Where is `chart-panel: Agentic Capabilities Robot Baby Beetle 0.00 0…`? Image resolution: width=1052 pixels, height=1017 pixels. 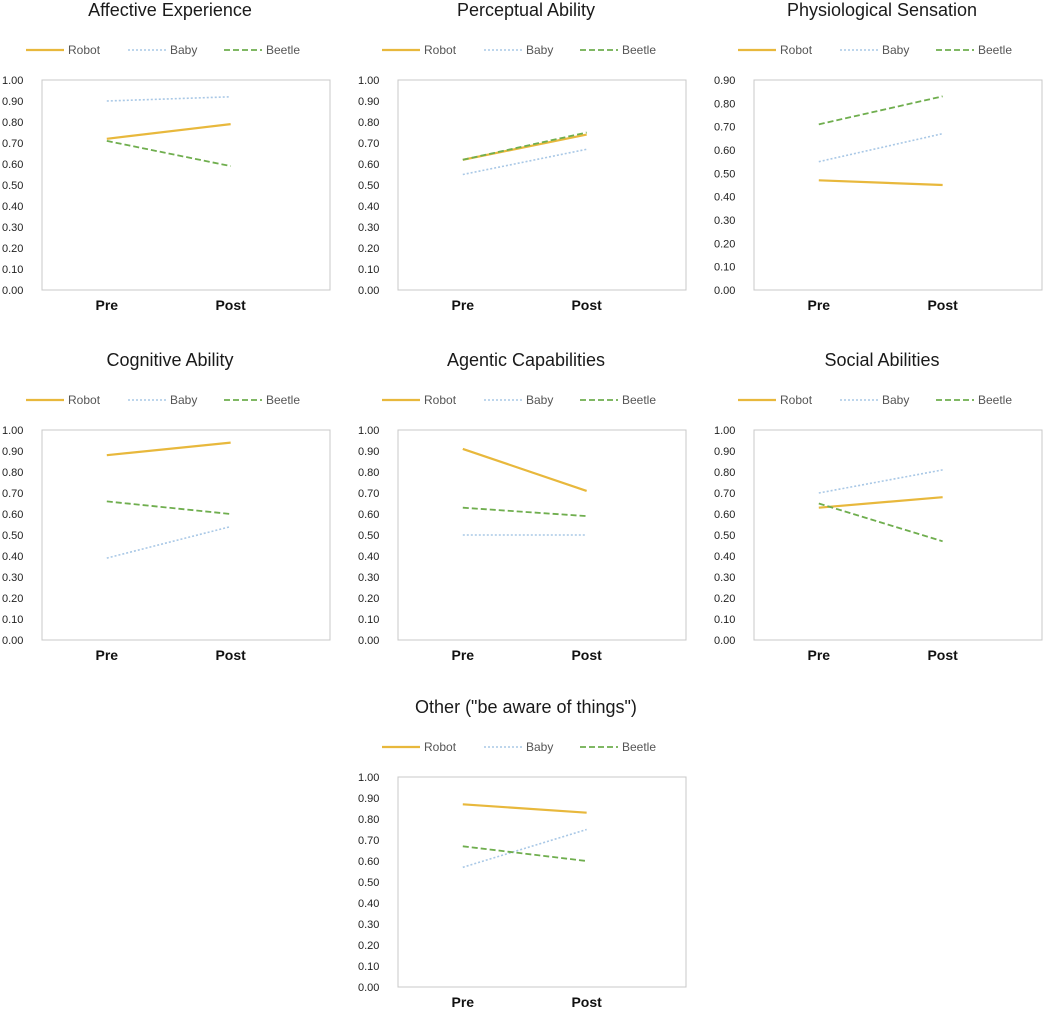
chart-panel: Agentic Capabilities Robot Baby Beetle 0.00 0… is located at coordinates (526, 510).